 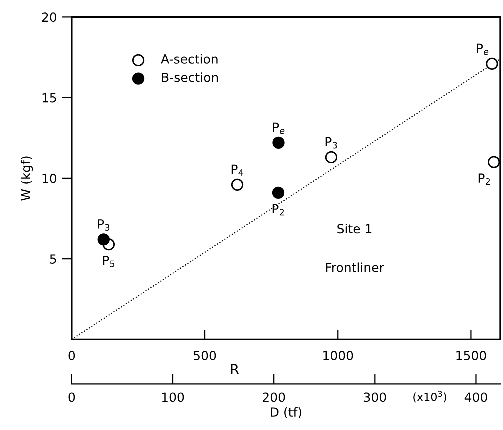 What do you see at coordinates (205, 355) in the screenshot?
I see `x-tick-label: 500` at bounding box center [205, 355].